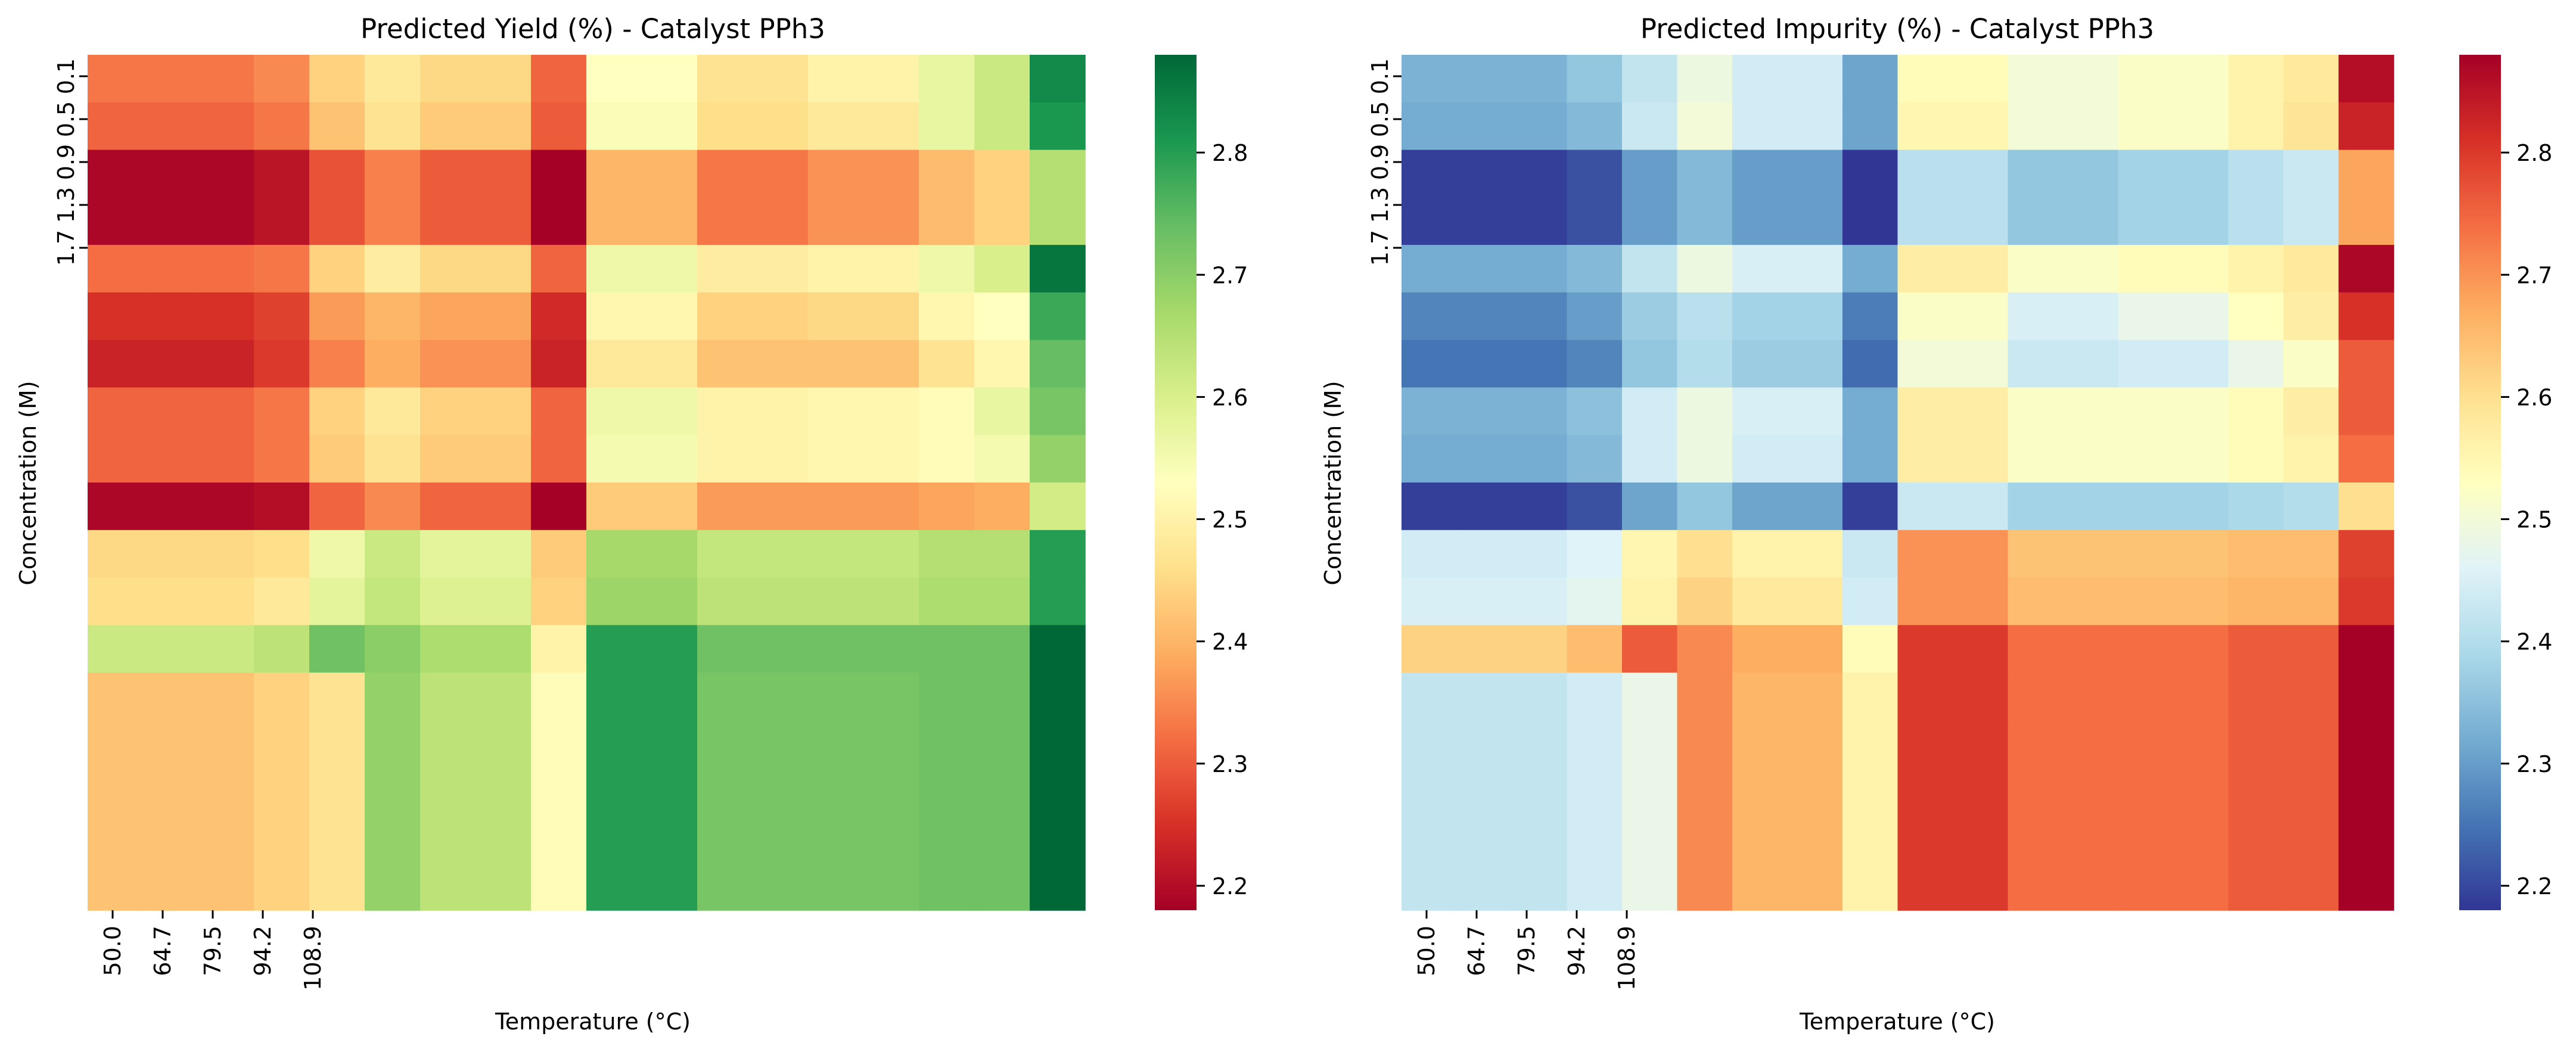 The image size is (2576, 1052). I want to click on yield-colorbar-gradient, so click(1176, 483).